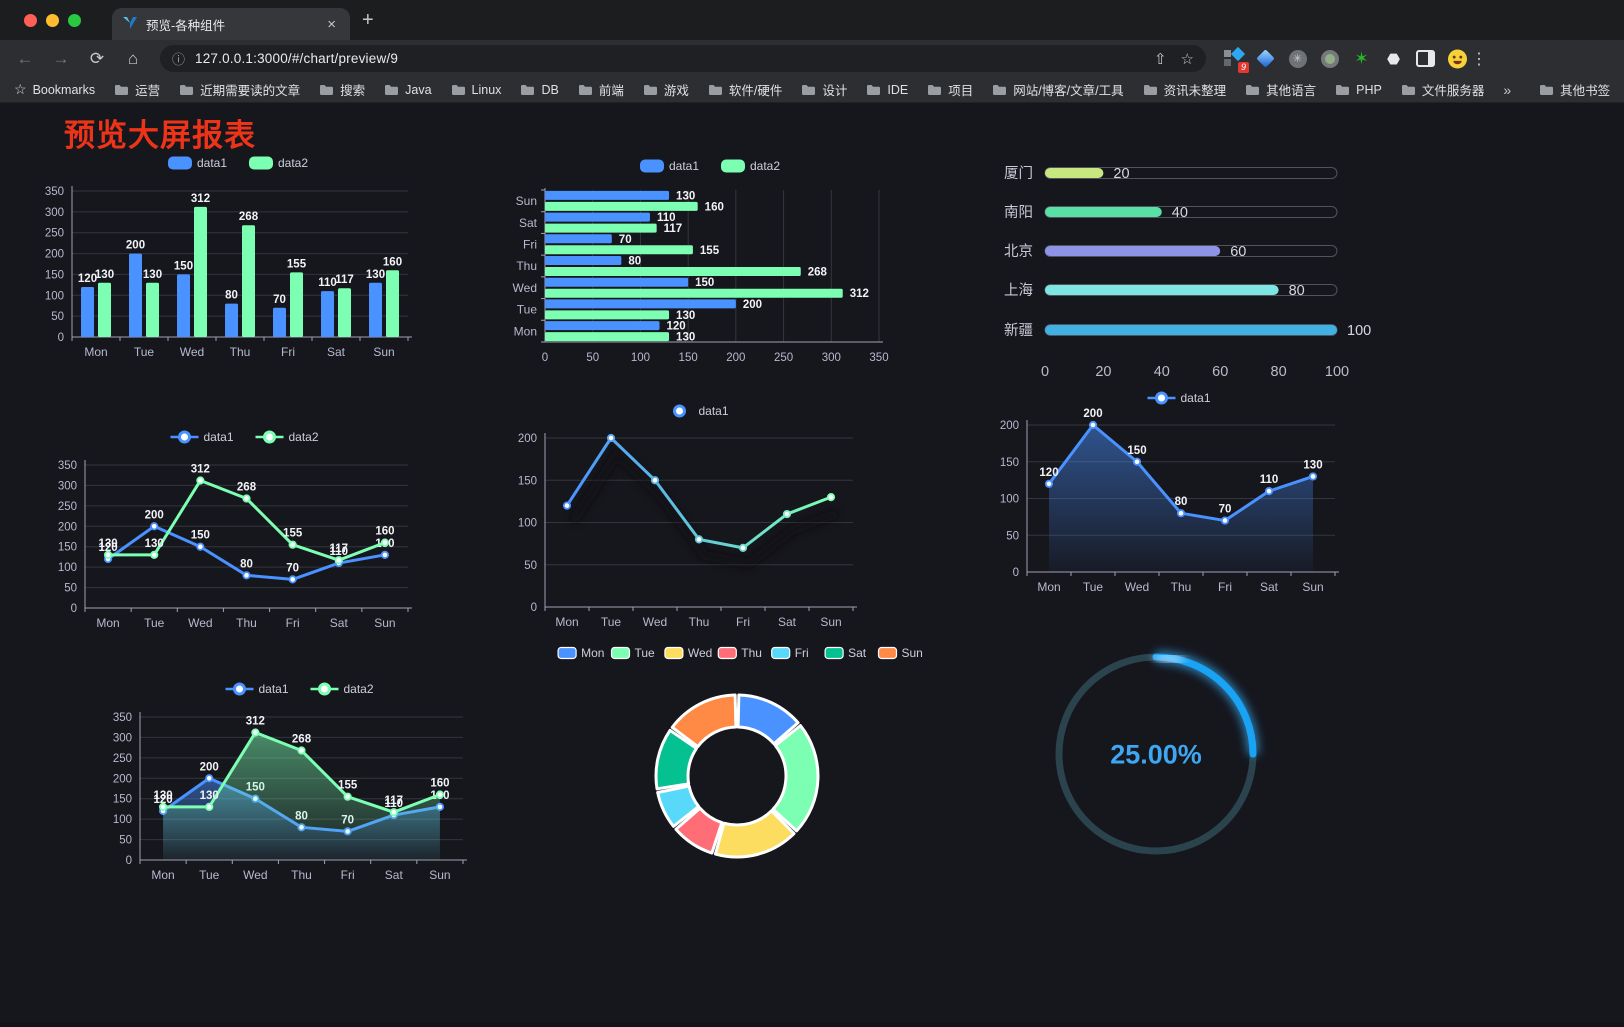 This screenshot has height=1027, width=1624. What do you see at coordinates (683, 58) in the screenshot?
I see `address-bar: ⓘ 127.0.0.1:3000/#/chart/preview/9 ⇧ ☆` at bounding box center [683, 58].